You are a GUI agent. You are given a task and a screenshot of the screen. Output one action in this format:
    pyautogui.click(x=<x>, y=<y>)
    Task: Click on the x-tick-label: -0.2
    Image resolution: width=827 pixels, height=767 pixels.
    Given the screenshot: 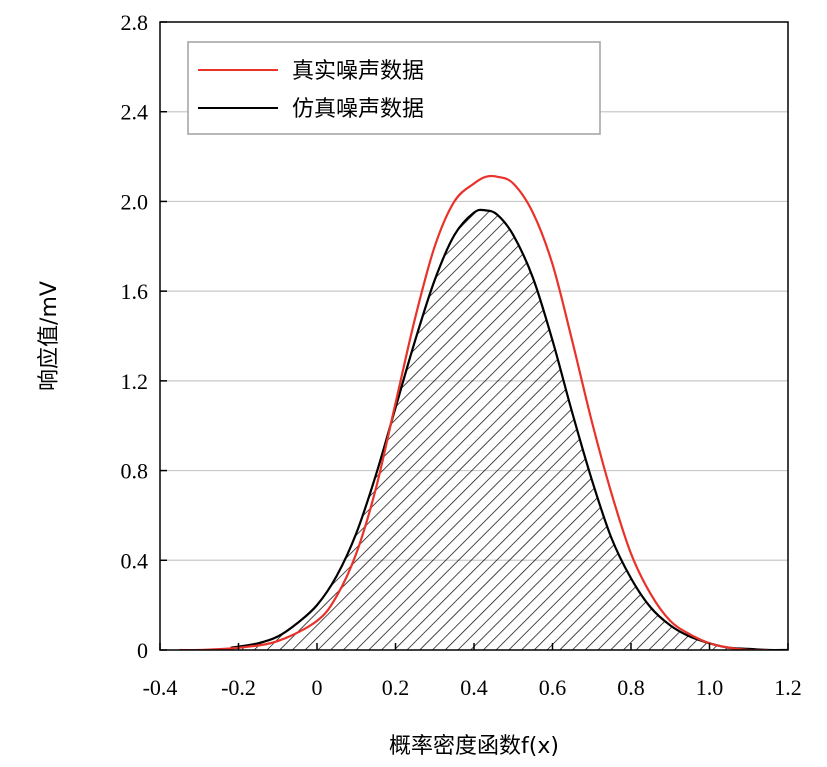 What is the action you would take?
    pyautogui.click(x=238, y=687)
    